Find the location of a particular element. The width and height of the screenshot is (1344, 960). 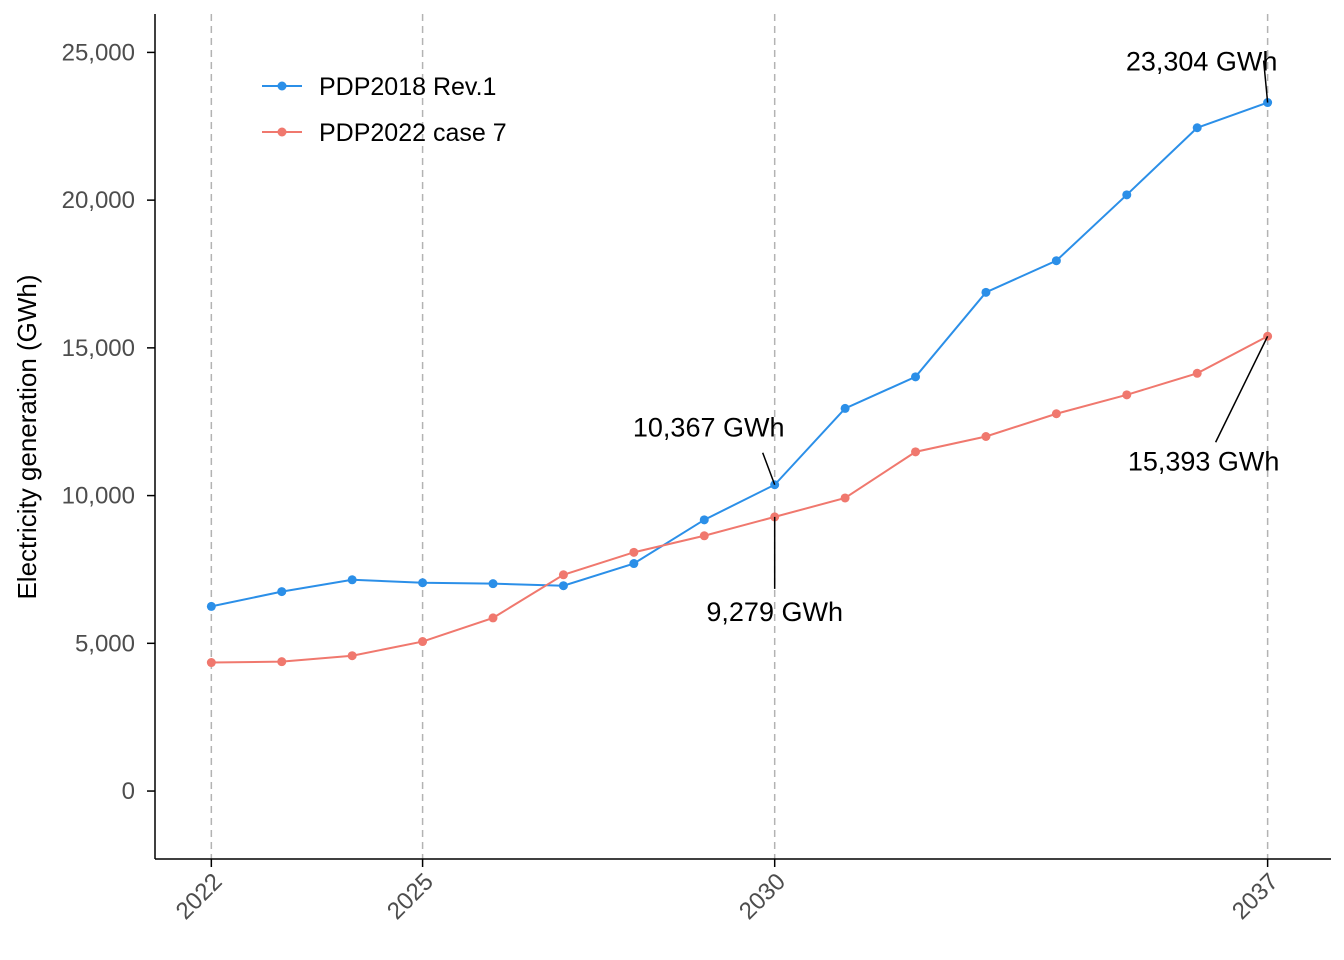

annotation-label: 15,393 GWh is located at coordinates (1204, 461).